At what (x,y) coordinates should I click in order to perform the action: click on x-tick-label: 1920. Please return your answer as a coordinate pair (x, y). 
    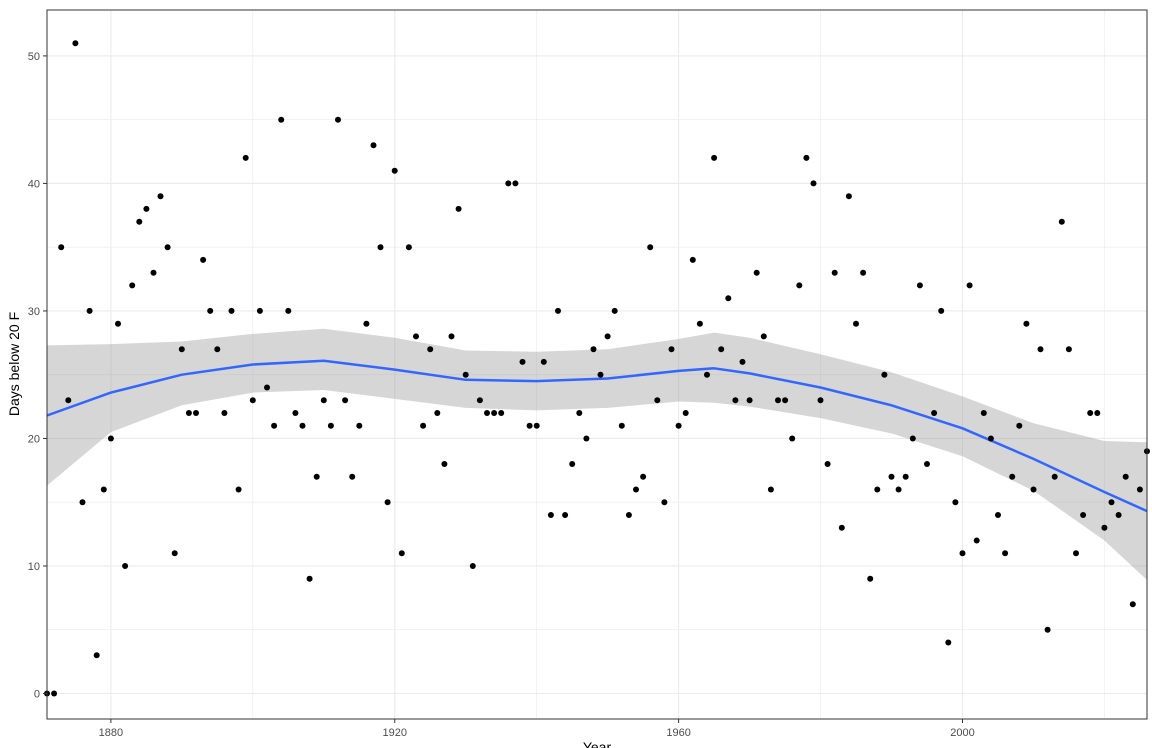
    Looking at the image, I should click on (394, 733).